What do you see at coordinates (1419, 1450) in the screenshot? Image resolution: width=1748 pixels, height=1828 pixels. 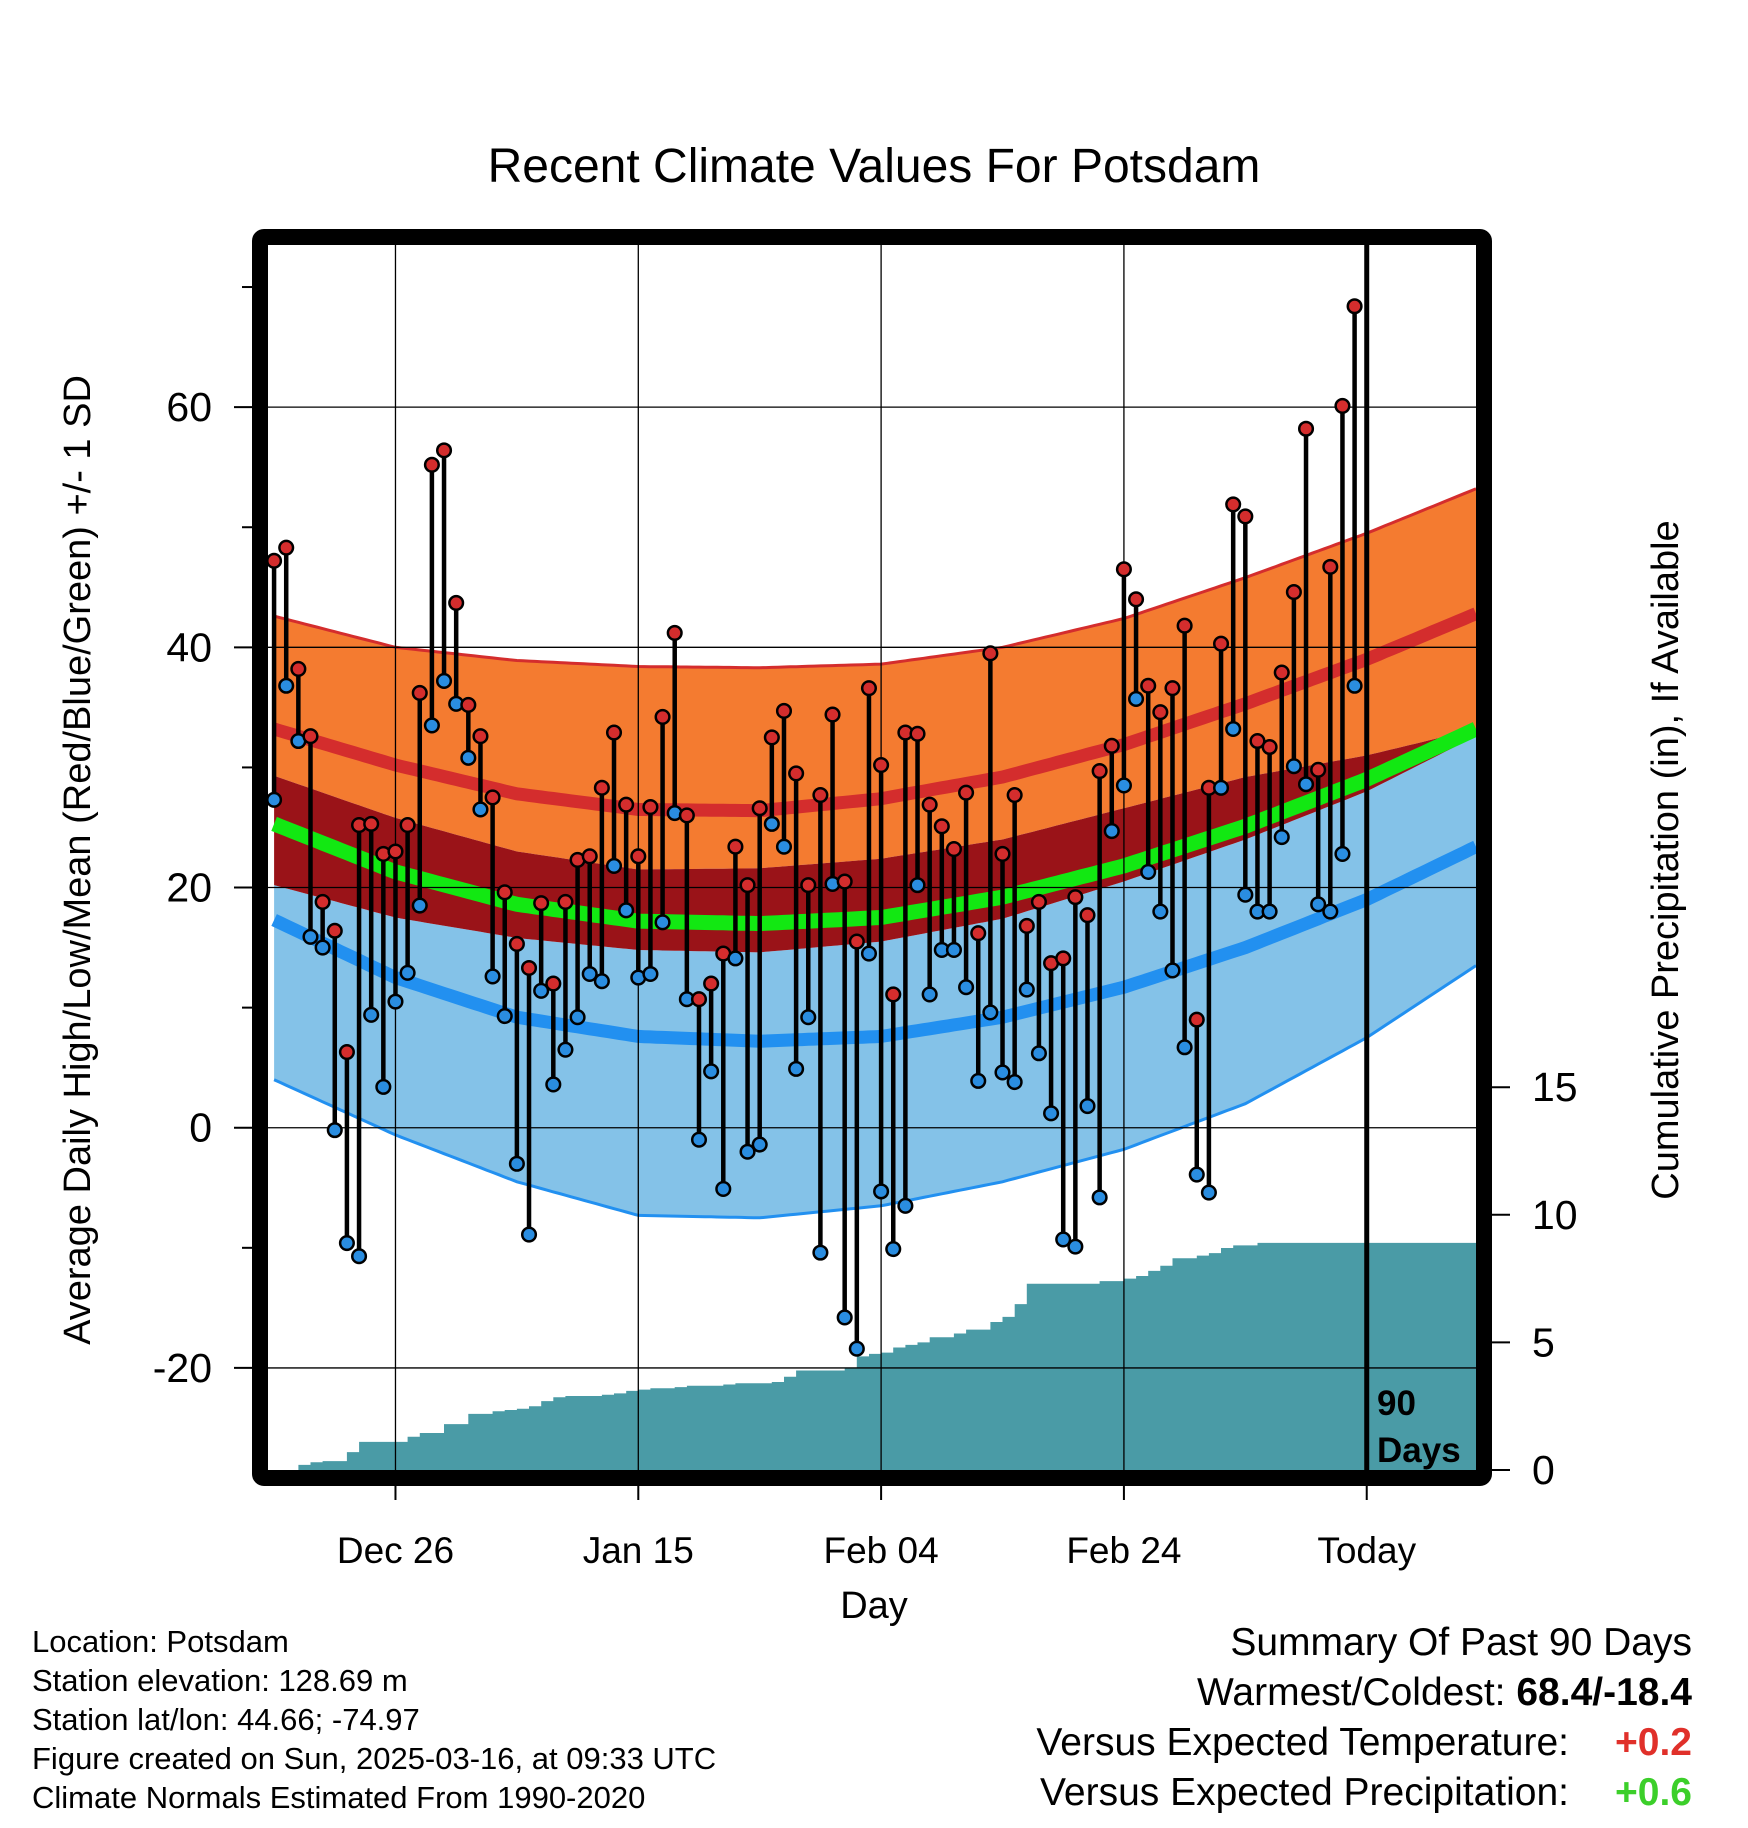 I see `today-label-line2: Days` at bounding box center [1419, 1450].